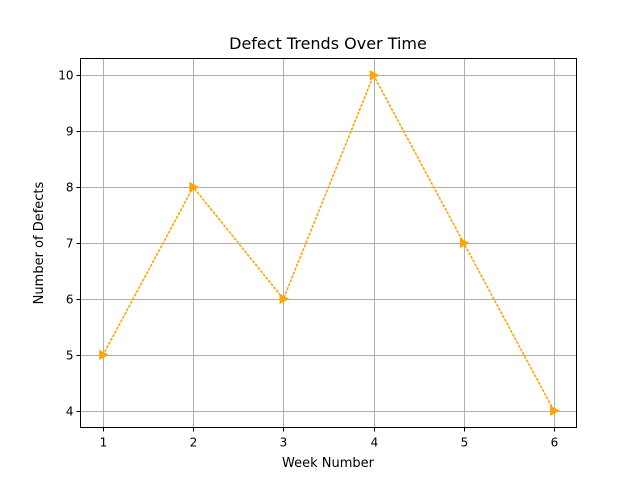 The width and height of the screenshot is (640, 480). What do you see at coordinates (328, 463) in the screenshot?
I see `x-axis-label: Week Number` at bounding box center [328, 463].